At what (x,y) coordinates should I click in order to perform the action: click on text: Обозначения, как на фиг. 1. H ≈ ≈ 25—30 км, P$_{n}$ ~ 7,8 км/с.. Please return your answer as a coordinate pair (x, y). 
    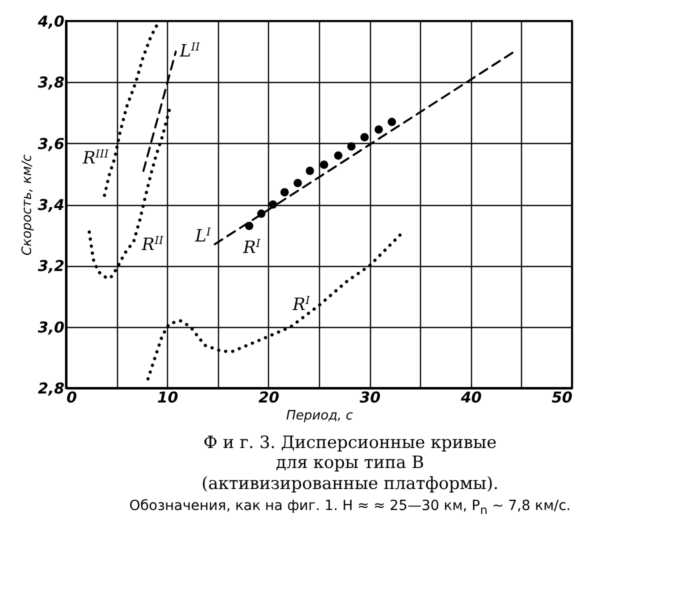
    Looking at the image, I should click on (350, 507).